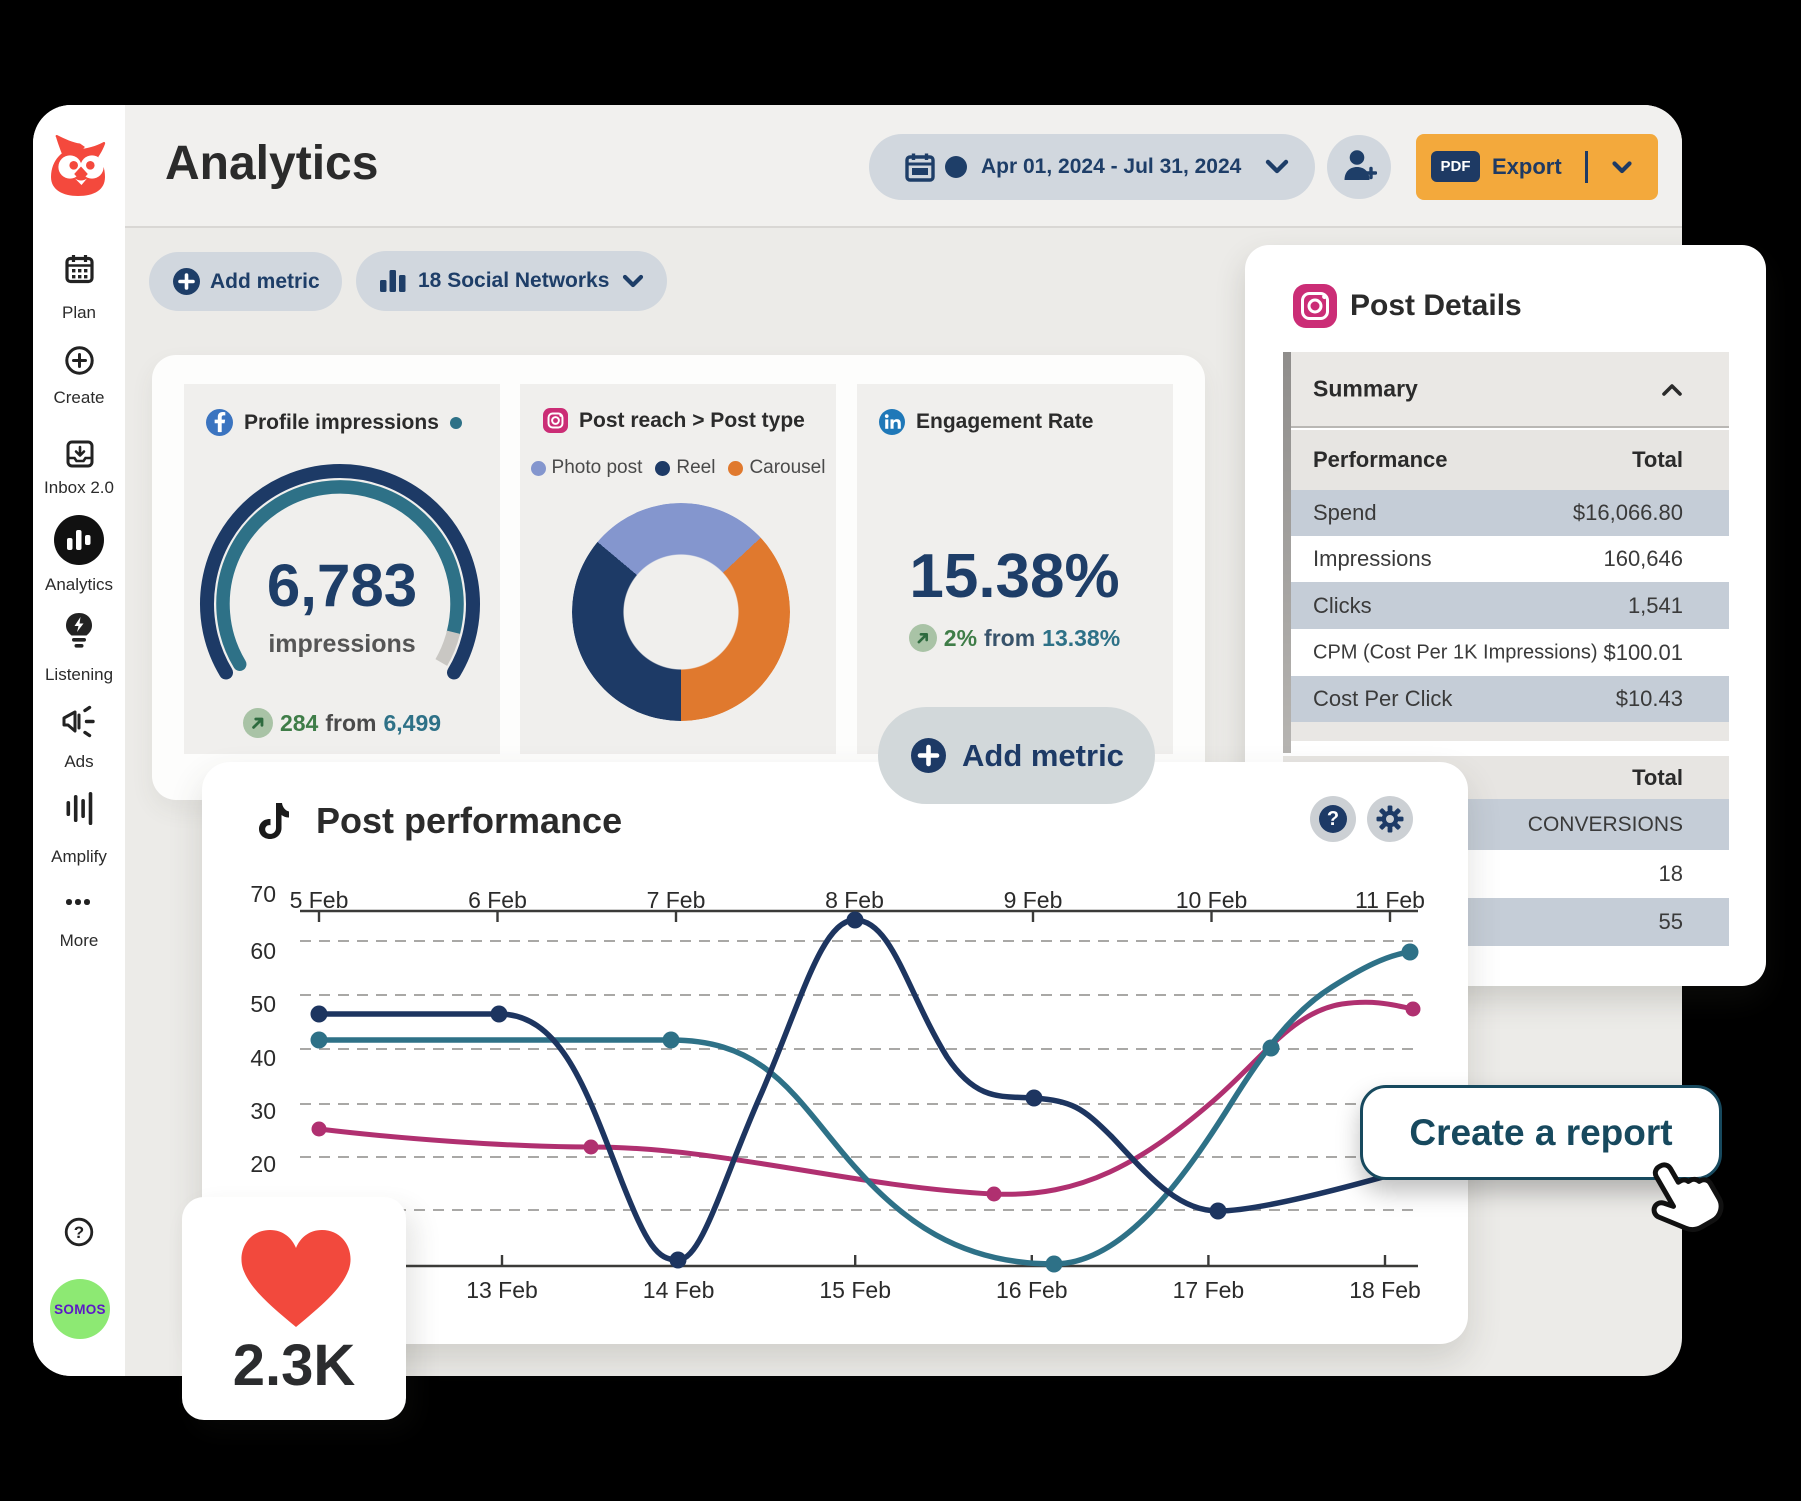  What do you see at coordinates (263, 894) in the screenshot?
I see `svg-text: 70` at bounding box center [263, 894].